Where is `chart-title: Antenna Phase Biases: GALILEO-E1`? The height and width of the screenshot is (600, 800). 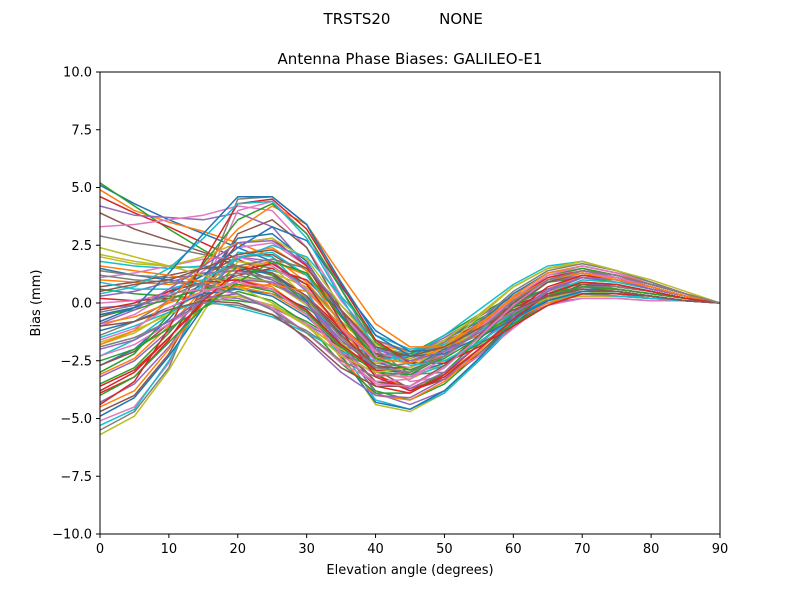 chart-title: Antenna Phase Biases: GALILEO-E1 is located at coordinates (410, 59).